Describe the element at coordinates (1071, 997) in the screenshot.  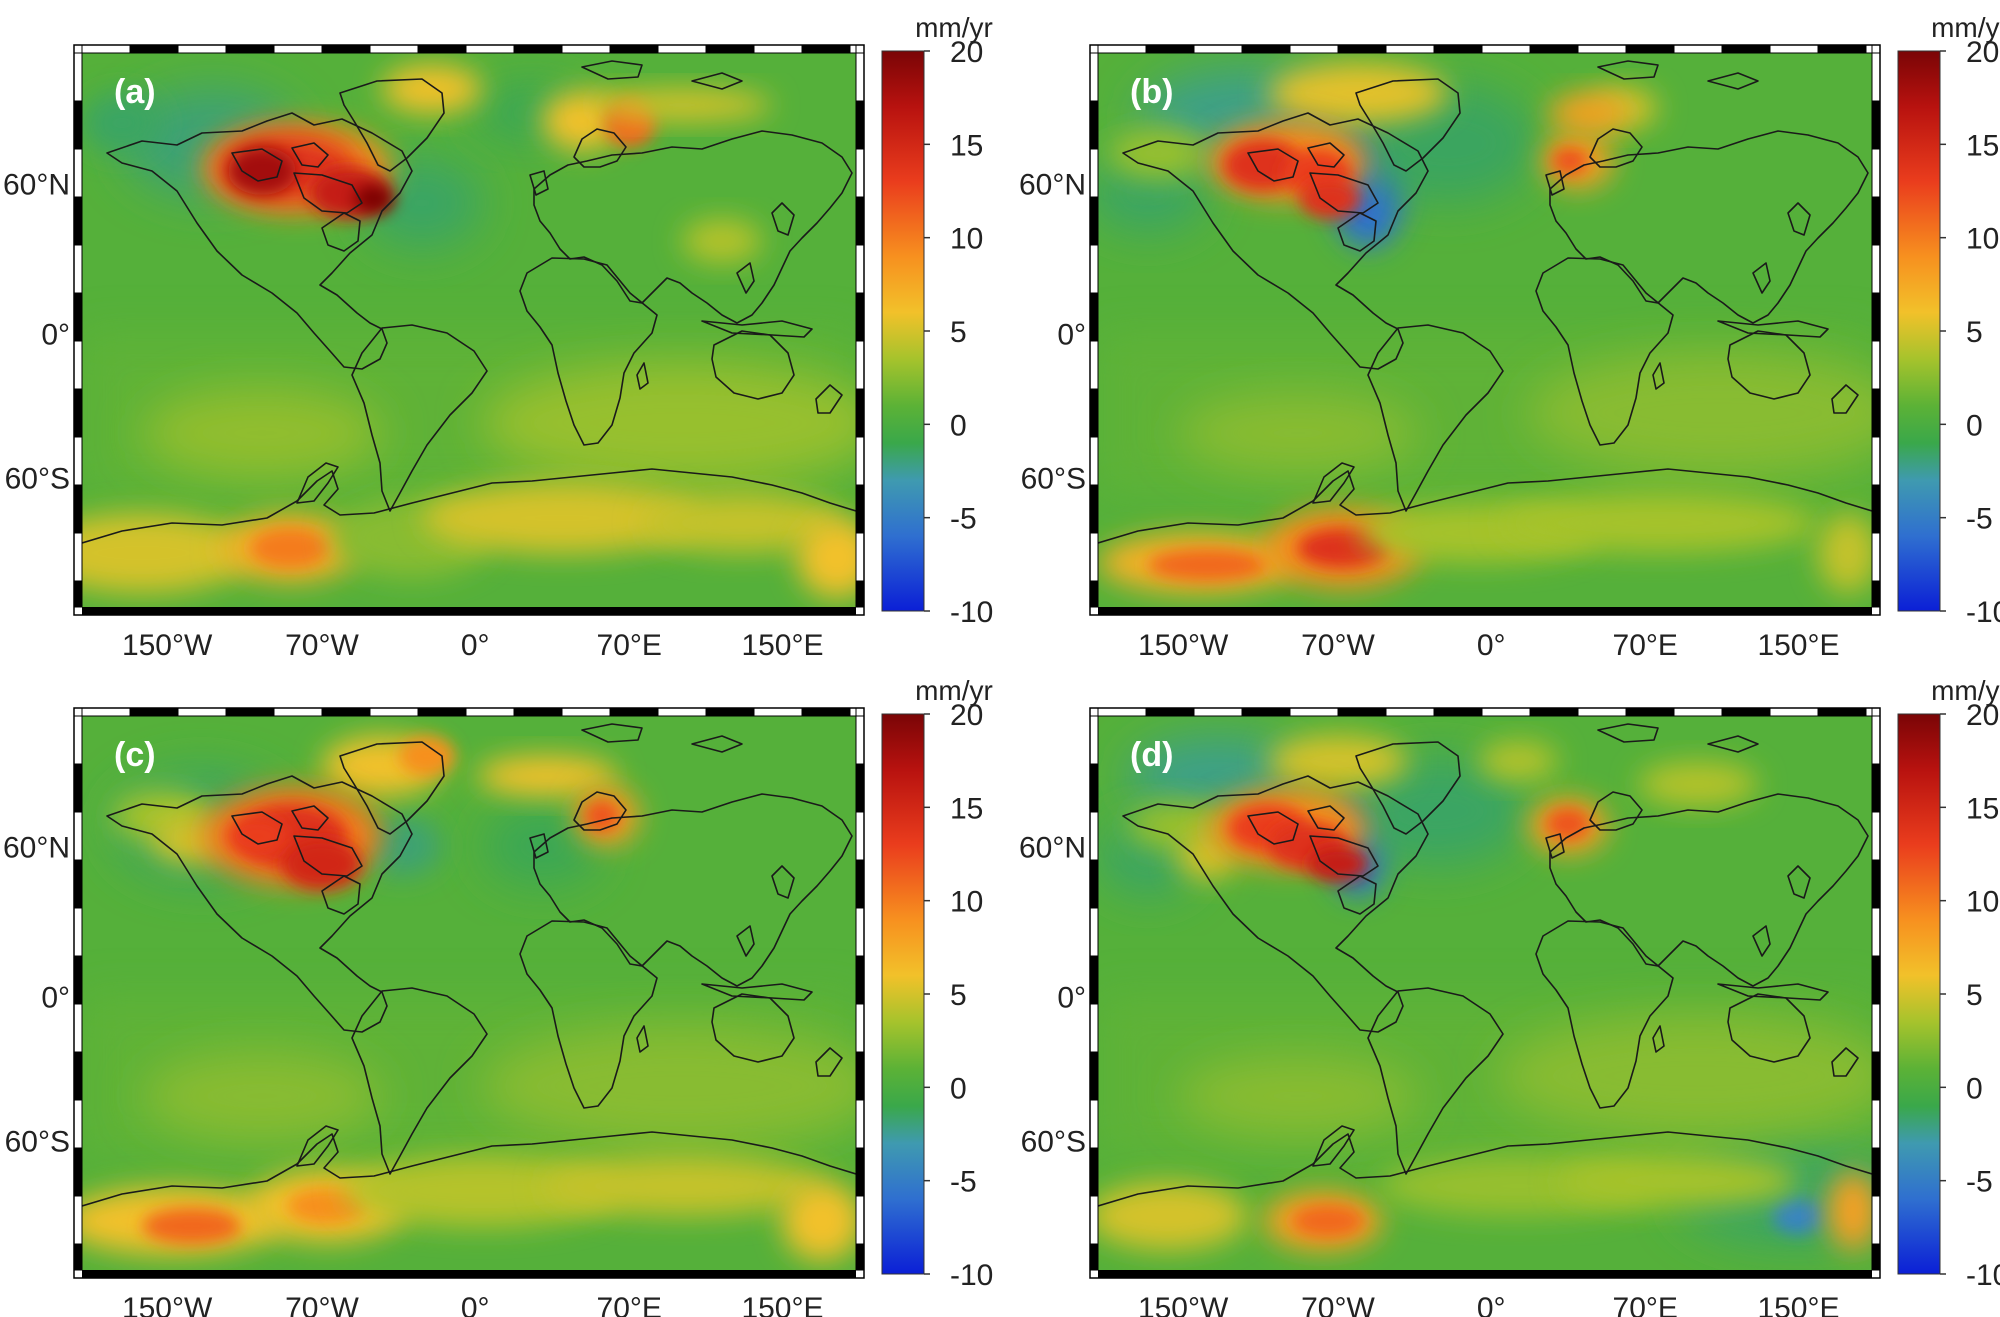
I see `latitude-tick-label: 0°` at that location.